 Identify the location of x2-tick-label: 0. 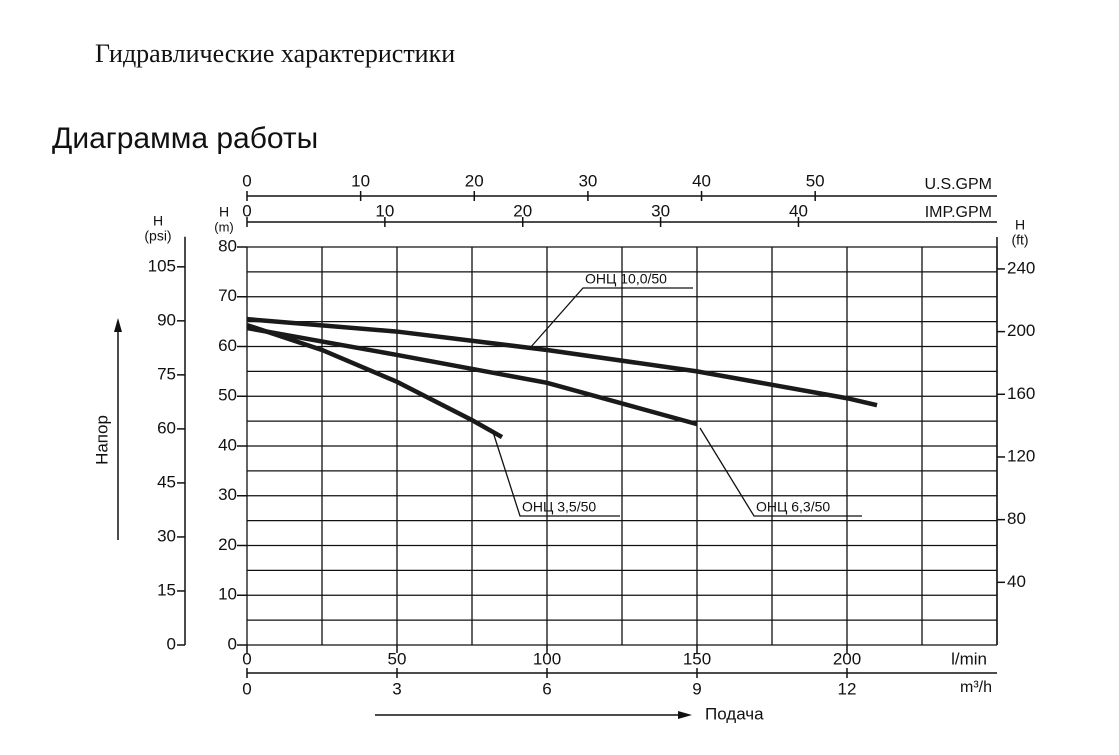
(246, 688).